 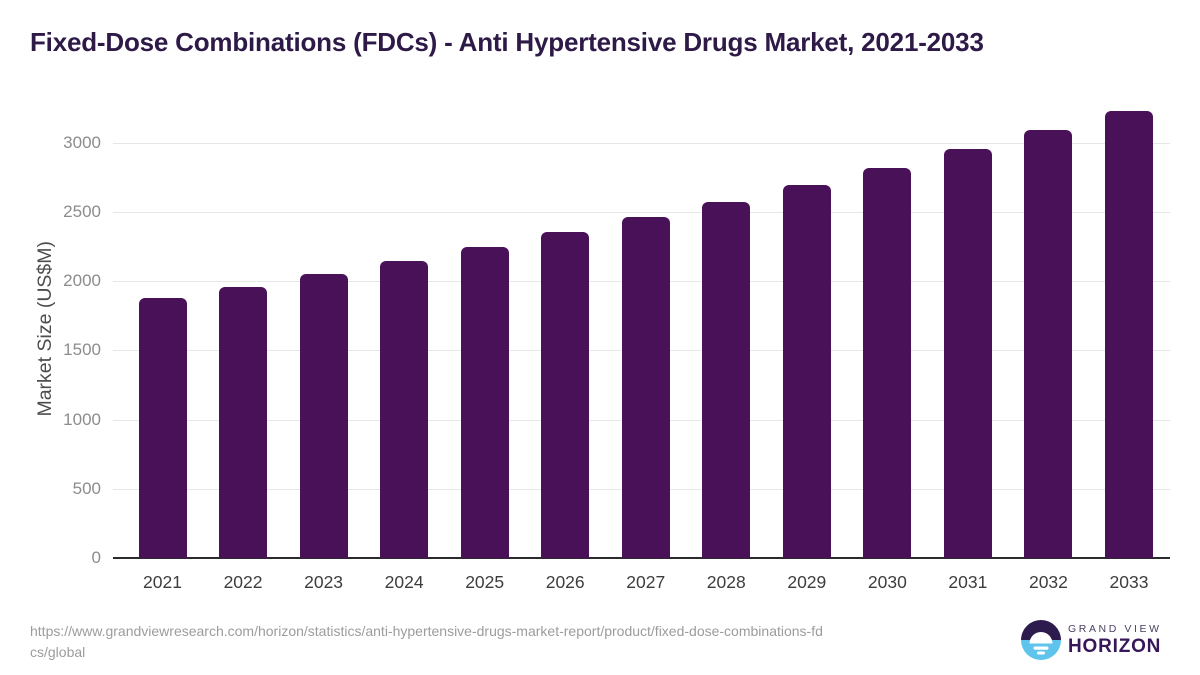 What do you see at coordinates (1048, 582) in the screenshot?
I see `x-tick-label: 2032` at bounding box center [1048, 582].